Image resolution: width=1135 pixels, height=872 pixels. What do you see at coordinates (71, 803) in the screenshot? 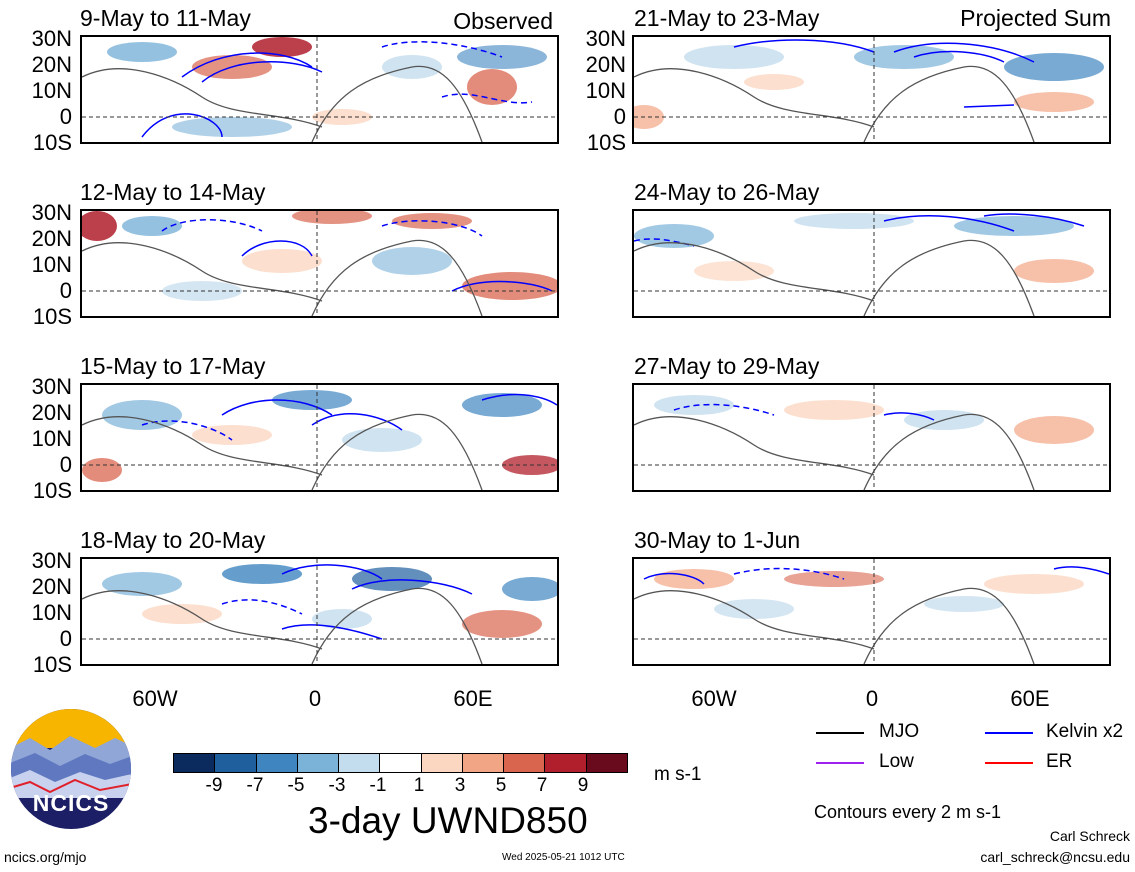
I see `logo-text: NCICS` at bounding box center [71, 803].